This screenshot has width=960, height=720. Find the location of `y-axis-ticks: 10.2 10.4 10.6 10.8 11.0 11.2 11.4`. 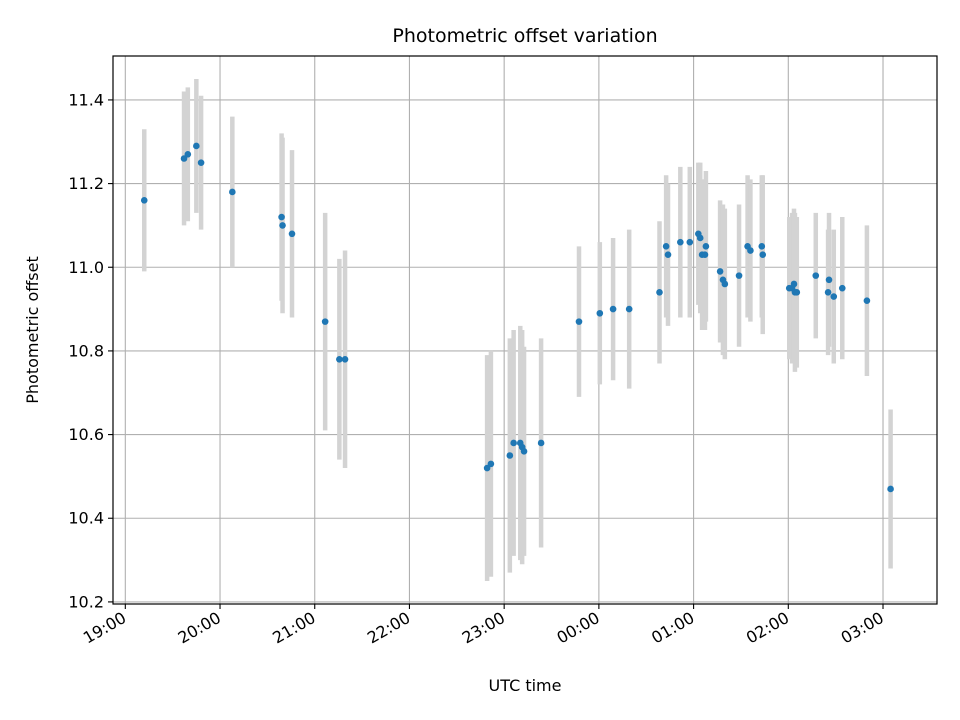

y-axis-ticks: 10.2 10.4 10.6 10.8 11.0 11.2 11.4 is located at coordinates (90, 350).